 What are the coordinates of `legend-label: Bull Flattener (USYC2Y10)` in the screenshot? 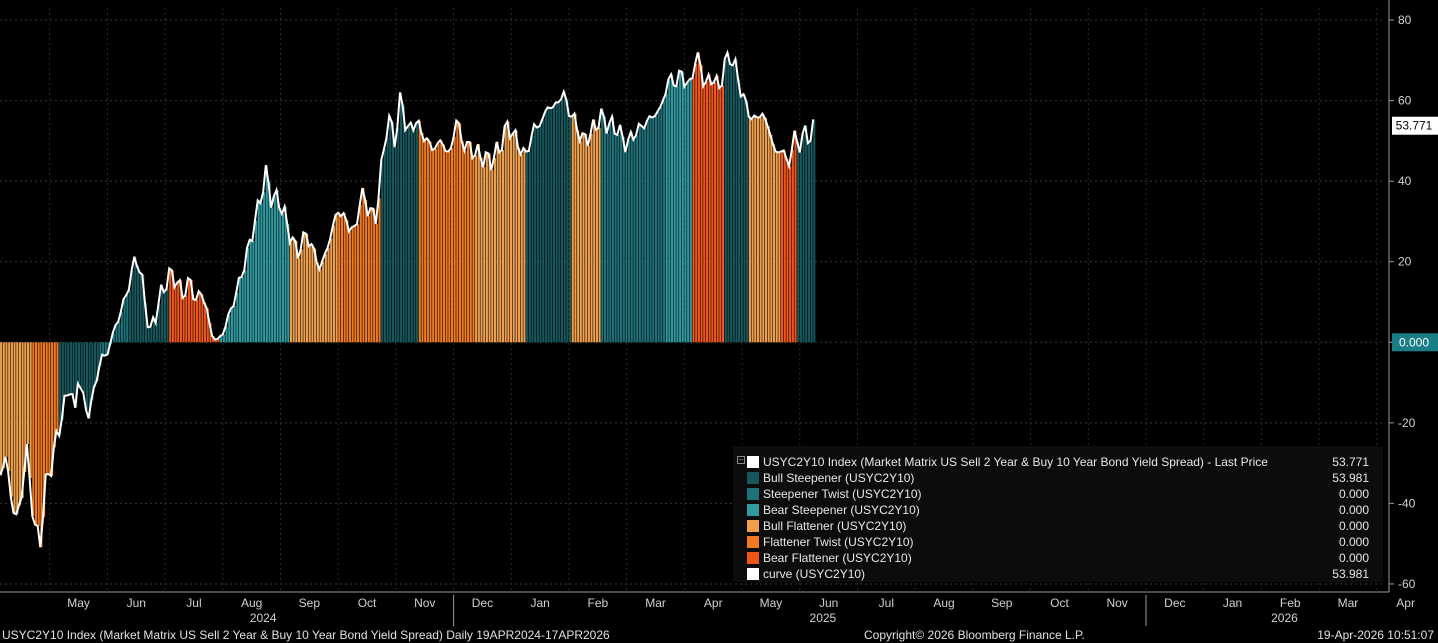 It's located at (835, 526).